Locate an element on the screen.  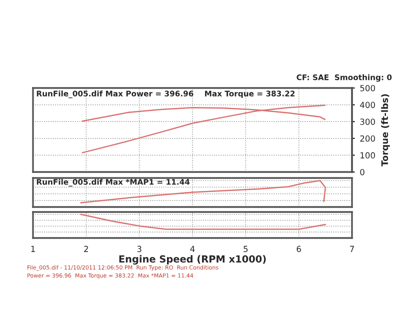
x-tick-label: 3 is located at coordinates (139, 249).